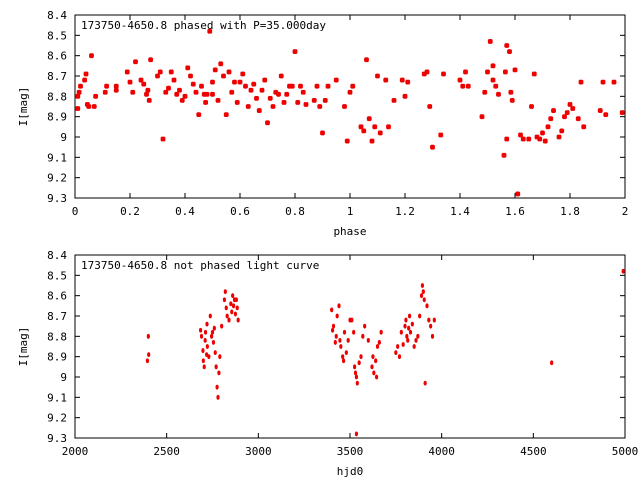  I want to click on x-tick-label: 1, so click(350, 211).